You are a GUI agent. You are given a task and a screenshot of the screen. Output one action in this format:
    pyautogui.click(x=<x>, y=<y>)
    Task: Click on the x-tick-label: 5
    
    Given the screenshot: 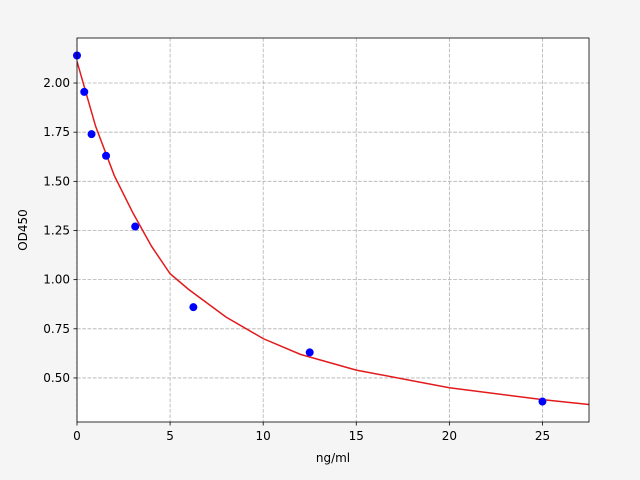 What is the action you would take?
    pyautogui.click(x=170, y=436)
    